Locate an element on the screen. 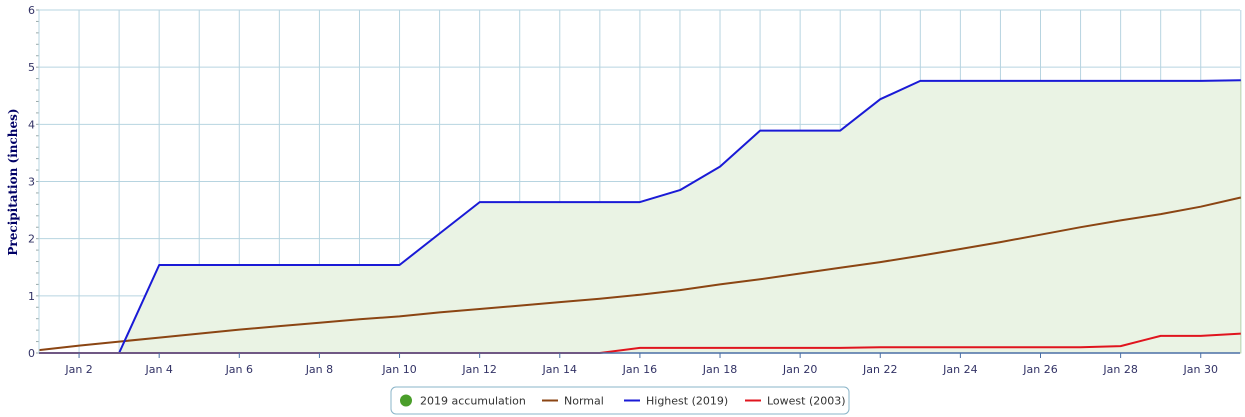 This screenshot has height=417, width=1245. legend-label: Normal is located at coordinates (584, 401).